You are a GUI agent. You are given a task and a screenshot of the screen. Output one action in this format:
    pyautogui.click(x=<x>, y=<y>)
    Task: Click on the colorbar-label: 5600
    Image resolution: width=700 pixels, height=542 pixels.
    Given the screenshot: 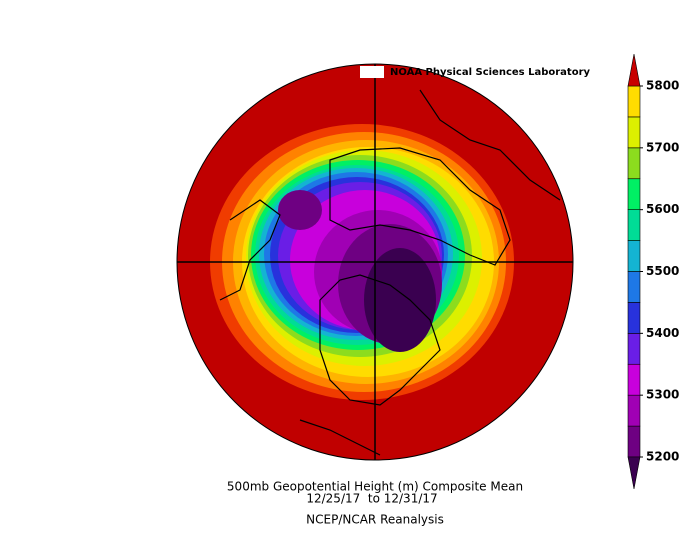 What is the action you would take?
    pyautogui.click(x=662, y=209)
    